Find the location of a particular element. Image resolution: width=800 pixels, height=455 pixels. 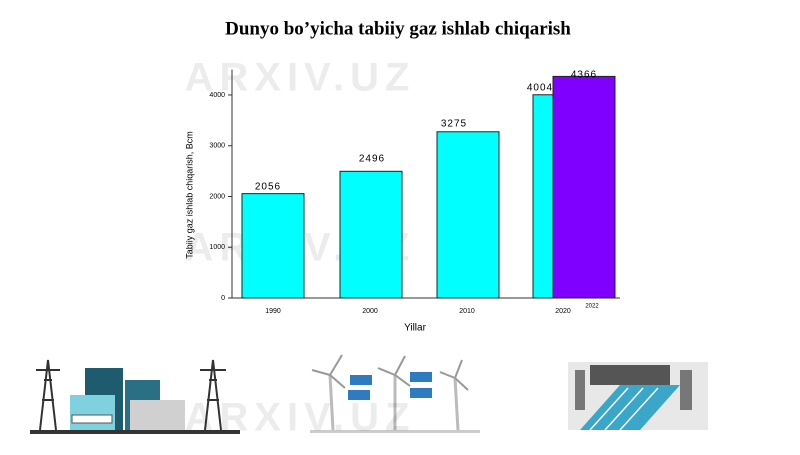

y-tick-label: 1000 is located at coordinates (217, 247).